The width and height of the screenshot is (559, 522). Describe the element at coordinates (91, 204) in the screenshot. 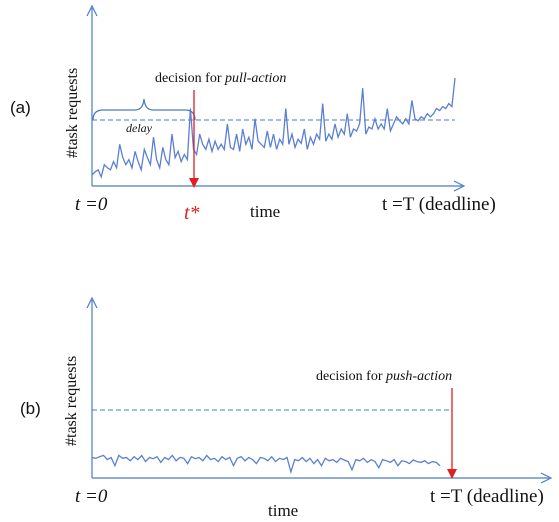

I see `panel-a-t0-label: t =0` at that location.